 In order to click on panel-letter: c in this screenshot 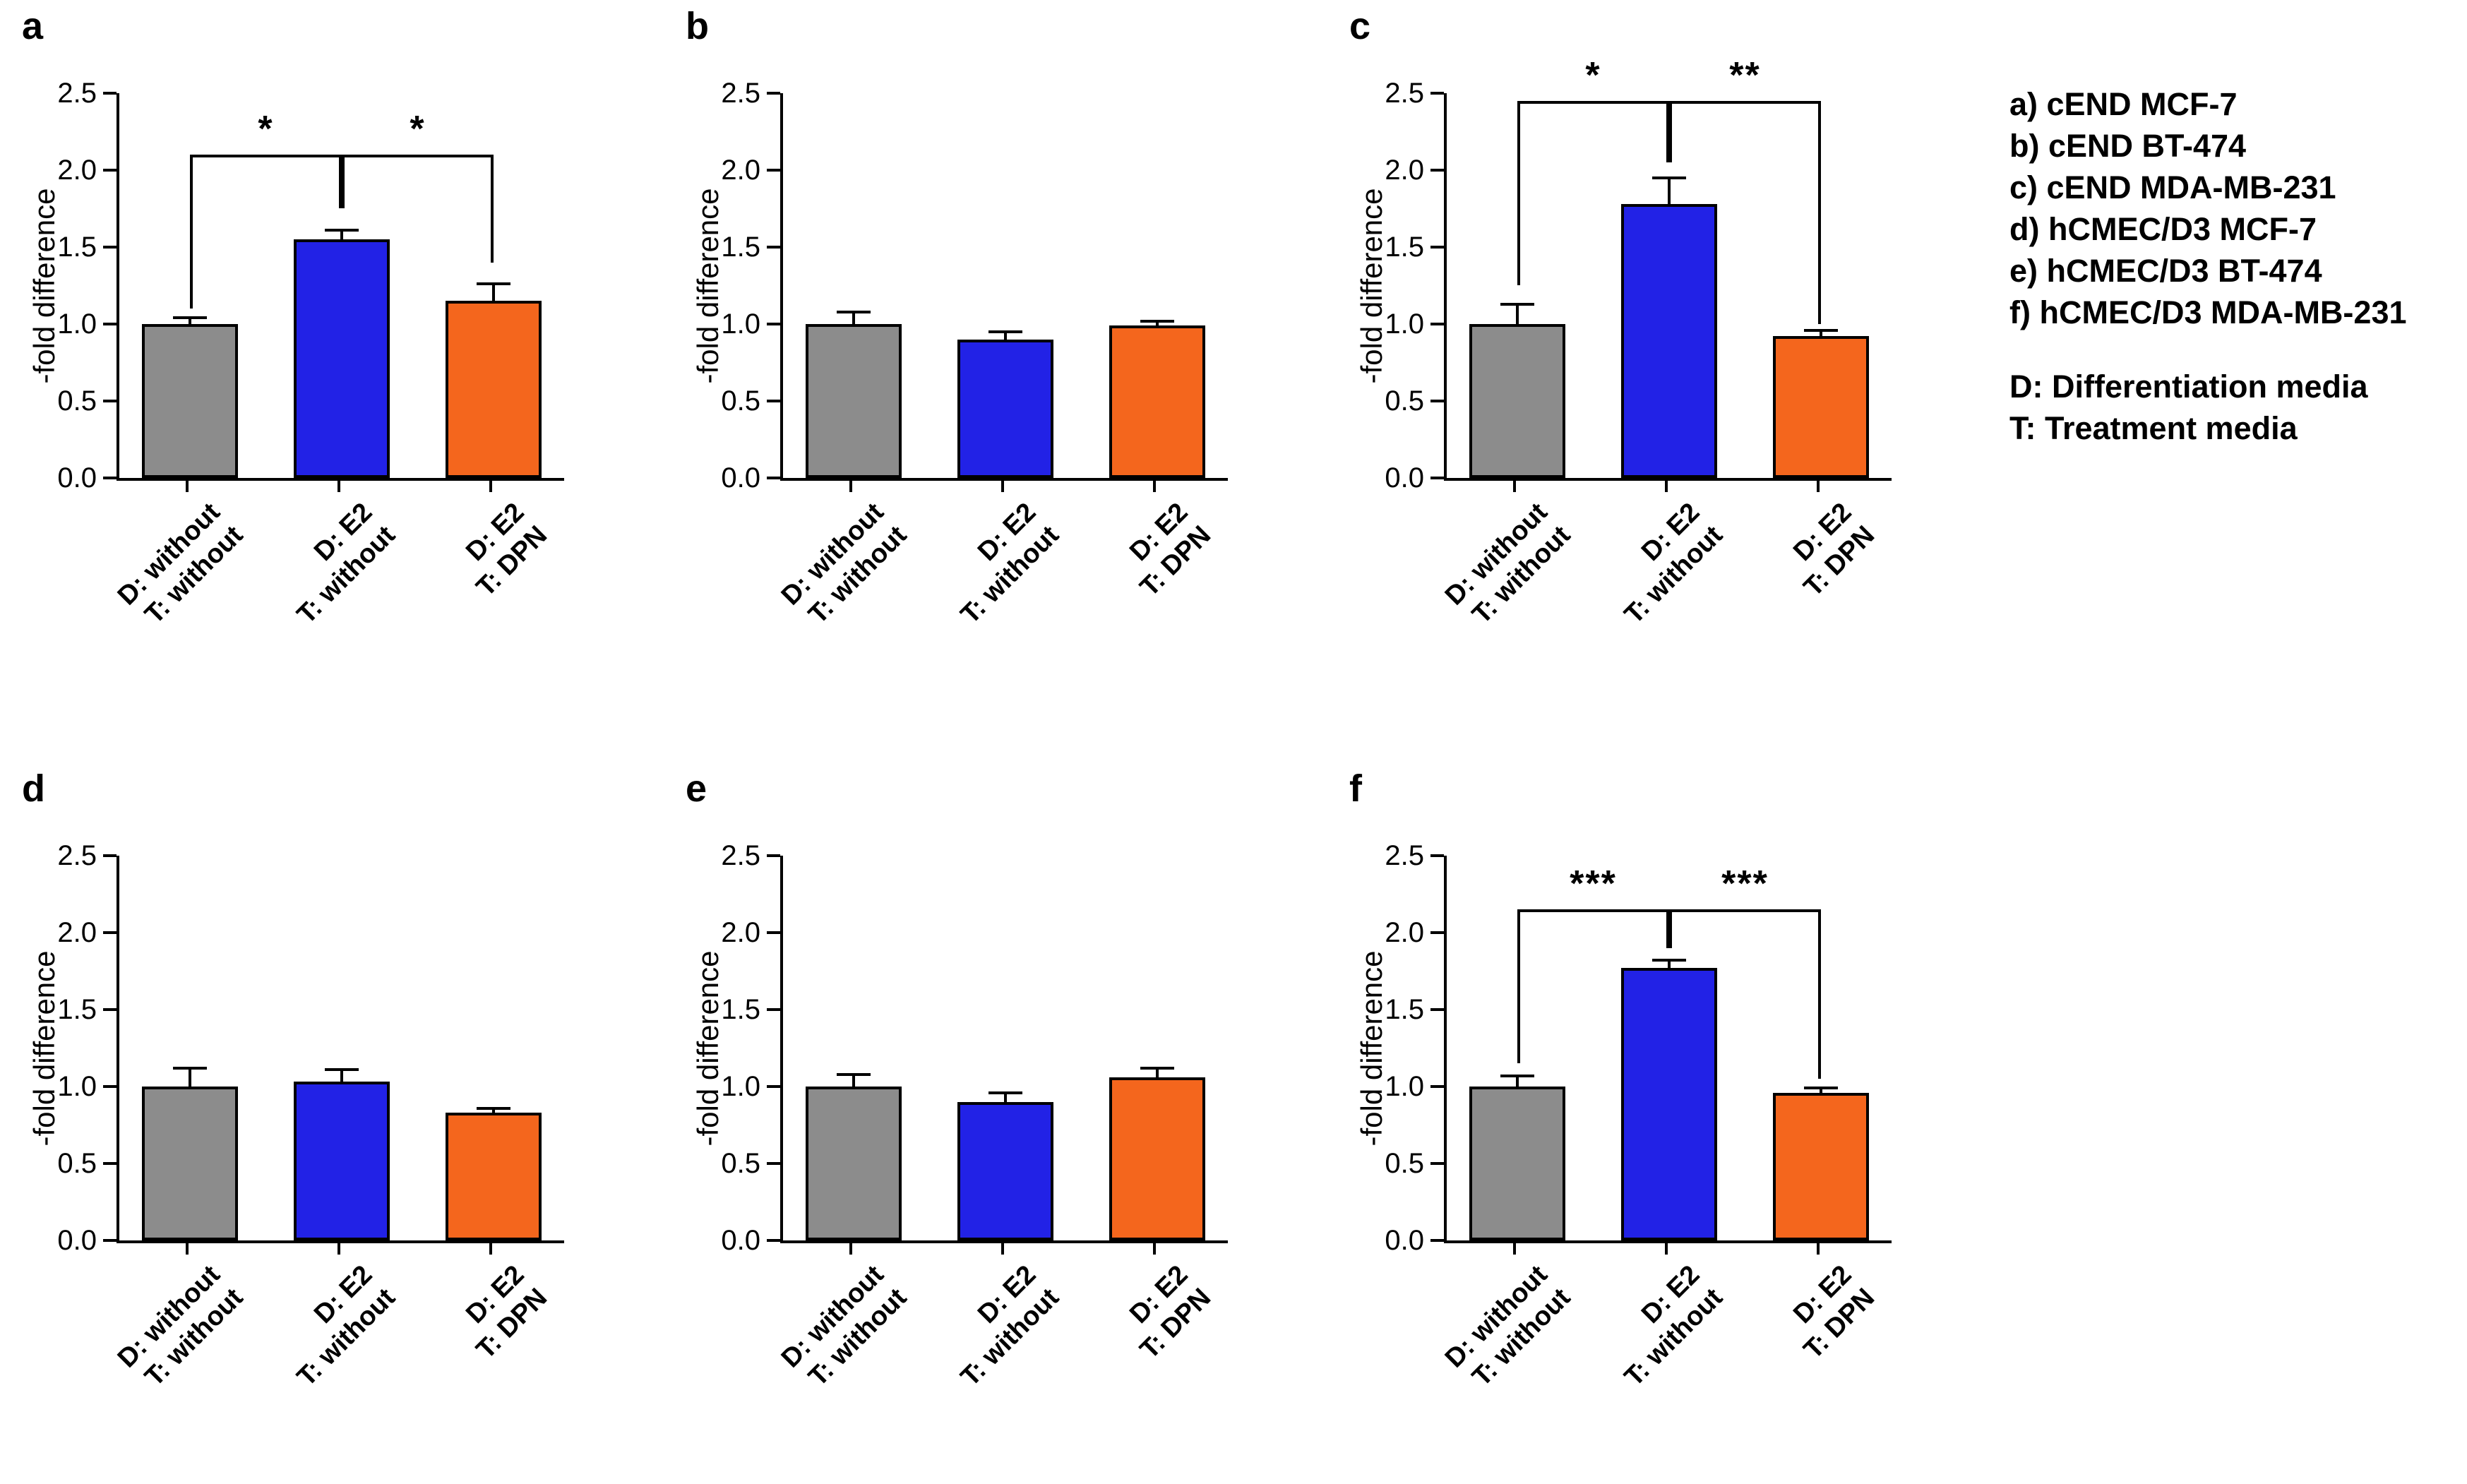, I will do `click(1360, 26)`.